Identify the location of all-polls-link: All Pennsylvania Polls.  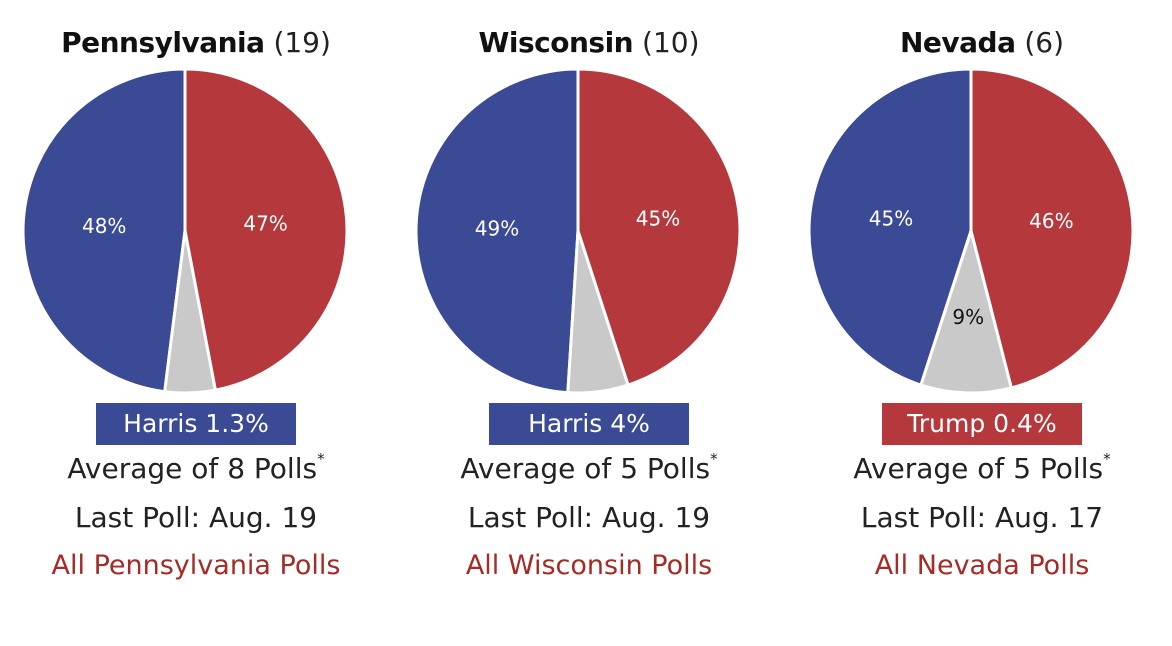
(196, 565).